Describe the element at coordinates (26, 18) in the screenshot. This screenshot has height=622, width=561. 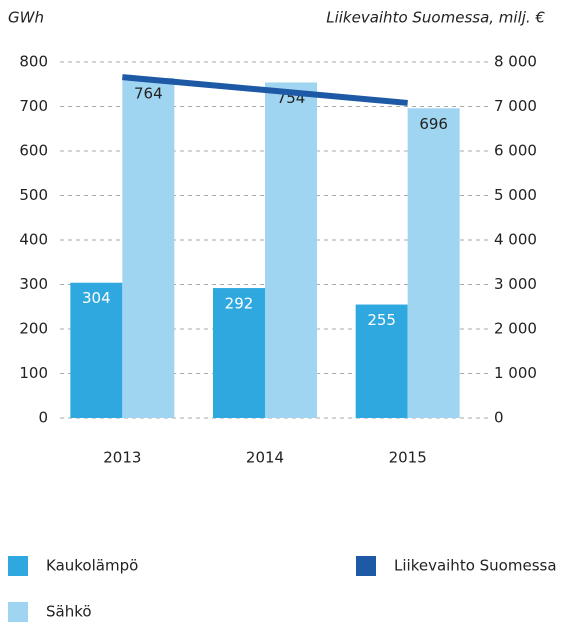
I see `y-axis-title: GWh` at that location.